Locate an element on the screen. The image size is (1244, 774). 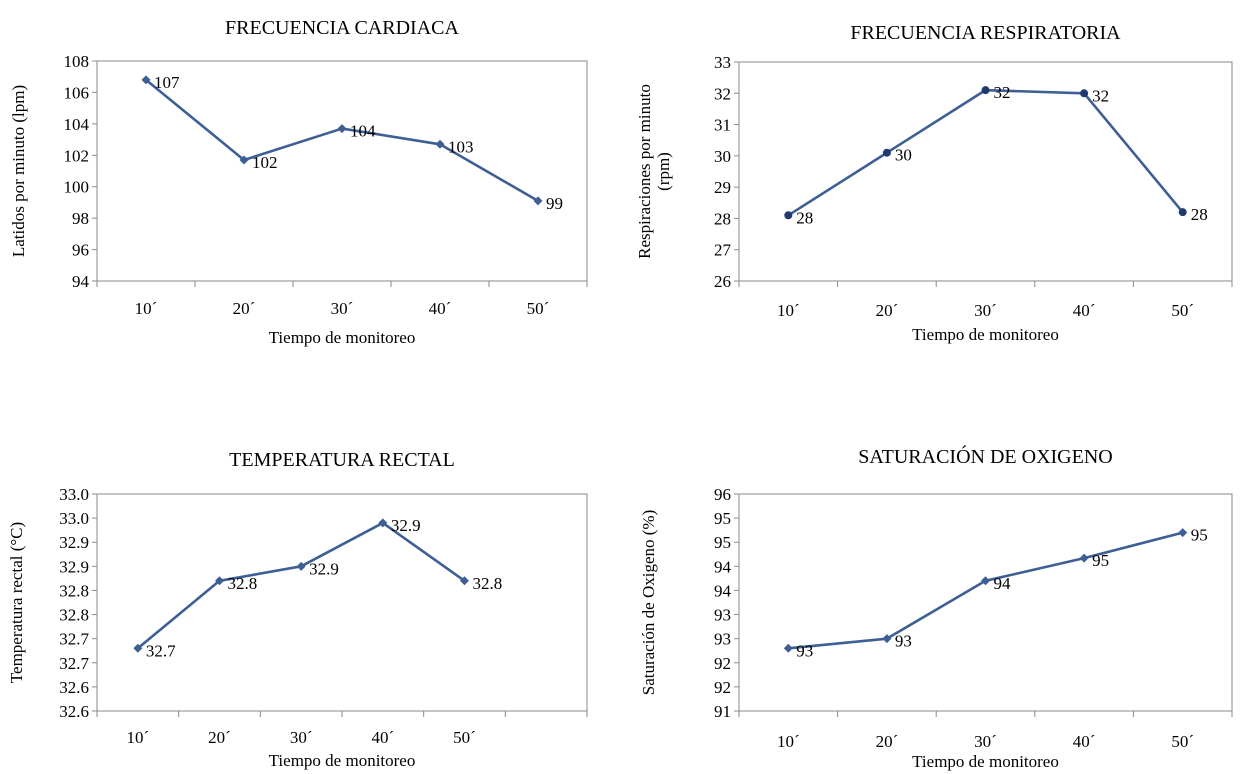
y-tick-label: 100 is located at coordinates (77, 187).